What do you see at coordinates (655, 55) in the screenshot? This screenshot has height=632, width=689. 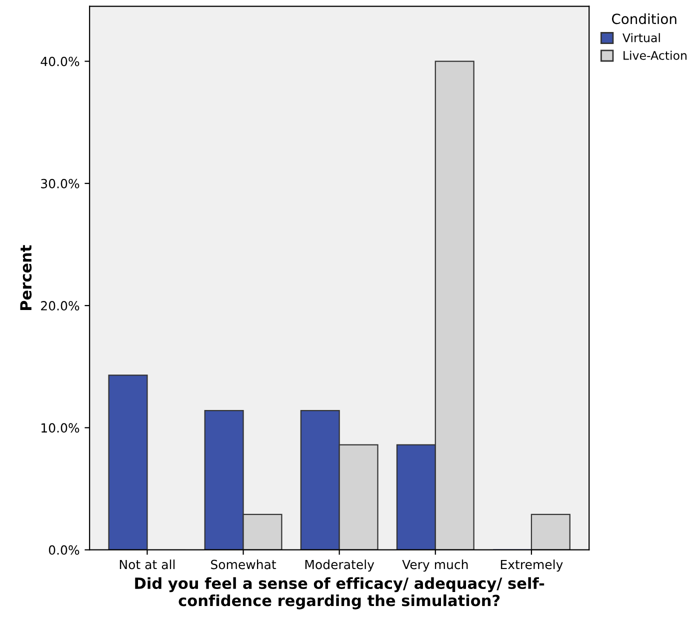 I see `legend-label: Live-Action` at bounding box center [655, 55].